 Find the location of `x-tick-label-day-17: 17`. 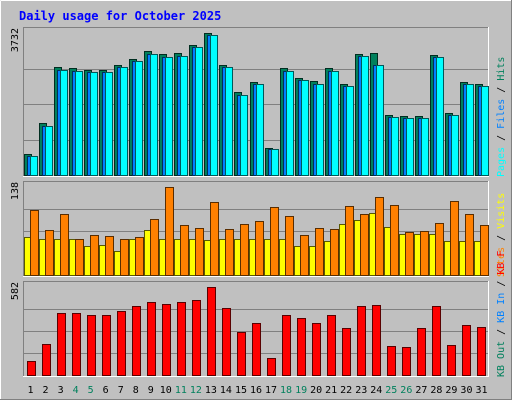

x-tick-label-day-17: 17 is located at coordinates (271, 390).